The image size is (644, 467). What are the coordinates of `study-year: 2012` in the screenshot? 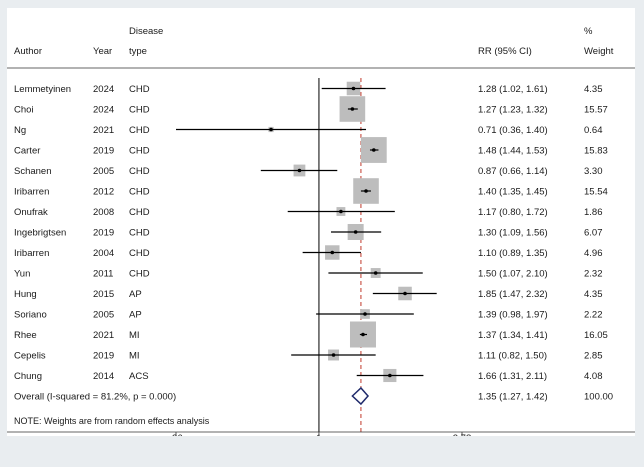 It's located at (103, 192).